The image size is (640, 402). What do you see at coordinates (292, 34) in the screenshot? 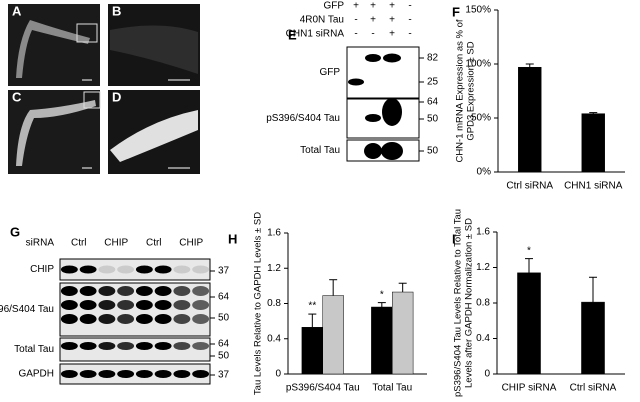
I see `panel-label: E` at bounding box center [292, 34].